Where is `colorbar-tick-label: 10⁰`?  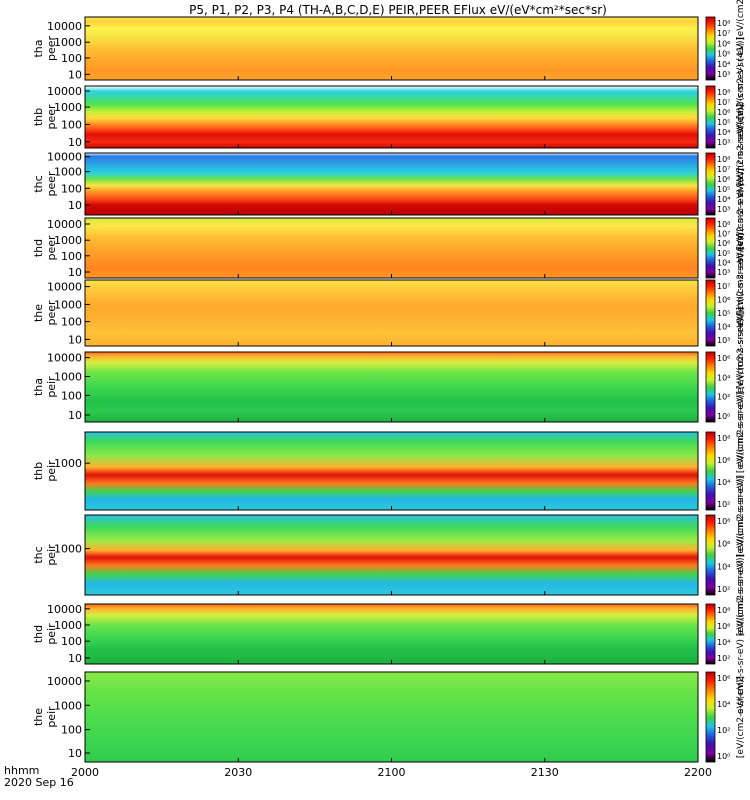
colorbar-tick-label: 10⁰ is located at coordinates (723, 416).